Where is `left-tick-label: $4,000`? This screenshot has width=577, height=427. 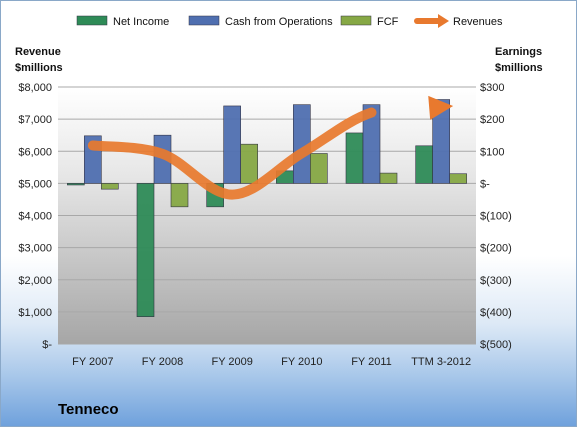 left-tick-label: $4,000 is located at coordinates (35, 217).